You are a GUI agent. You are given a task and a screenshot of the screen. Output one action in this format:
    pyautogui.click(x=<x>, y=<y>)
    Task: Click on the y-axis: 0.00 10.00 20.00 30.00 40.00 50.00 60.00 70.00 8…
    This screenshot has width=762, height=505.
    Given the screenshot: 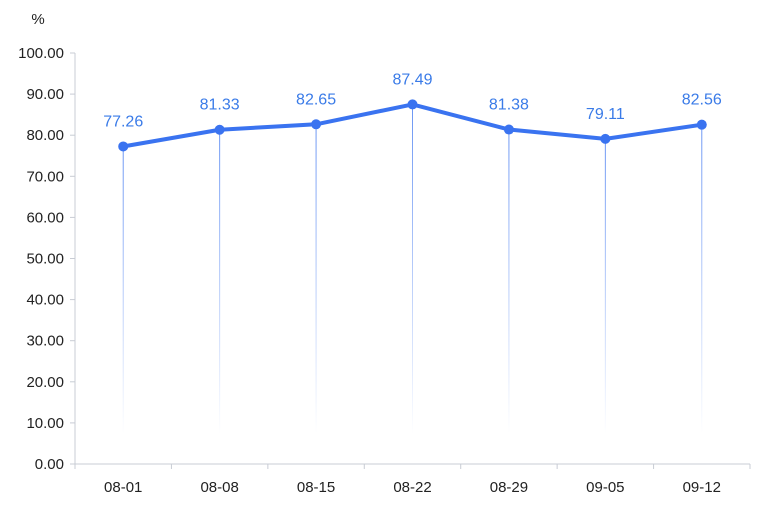 What is the action you would take?
    pyautogui.click(x=47, y=259)
    